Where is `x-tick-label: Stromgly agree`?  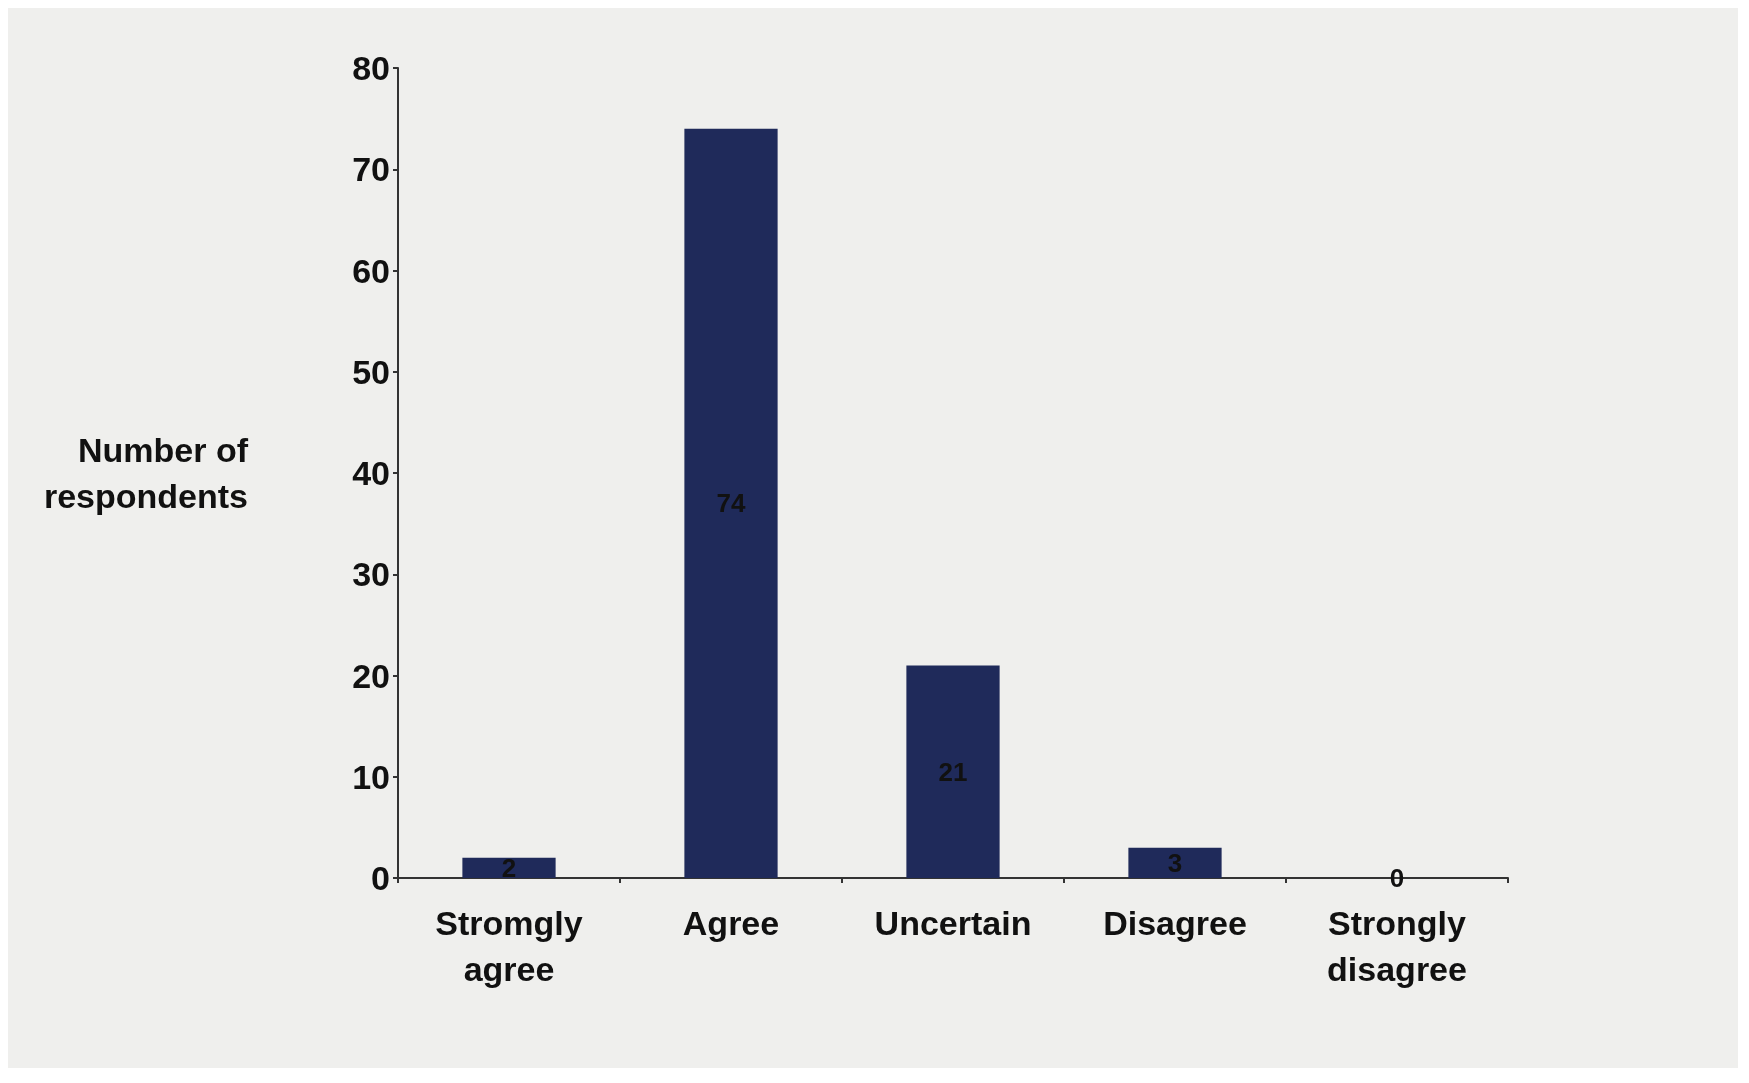 x-tick-label: Stromgly agree is located at coordinates (509, 946).